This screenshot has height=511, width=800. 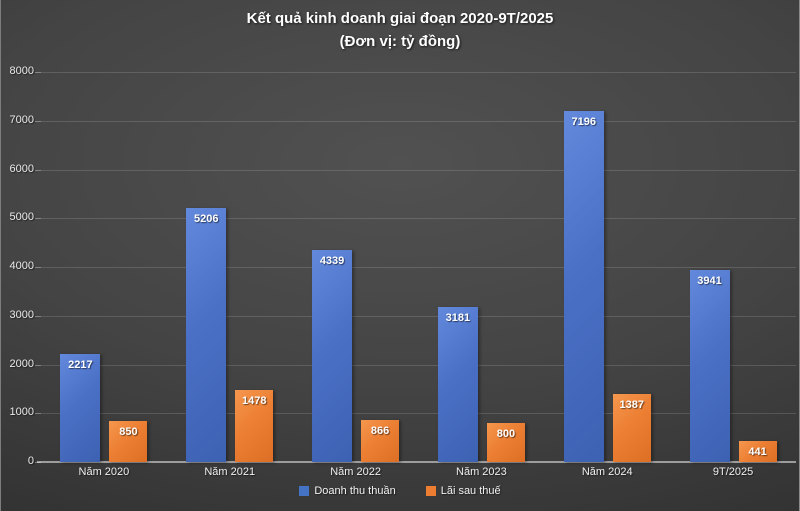 I want to click on y-axis-label-6000: 6000, so click(x=21, y=168).